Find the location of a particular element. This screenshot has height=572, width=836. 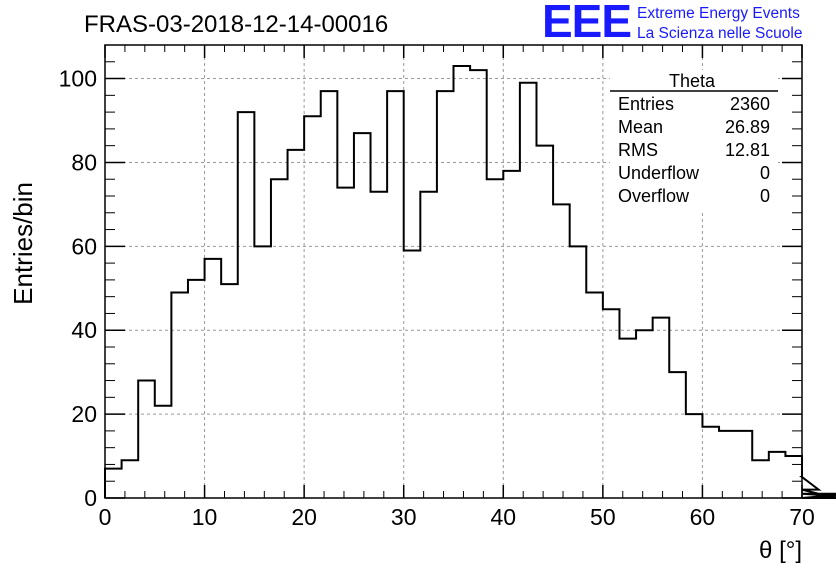

y-tick-label: 60 is located at coordinates (84, 246).